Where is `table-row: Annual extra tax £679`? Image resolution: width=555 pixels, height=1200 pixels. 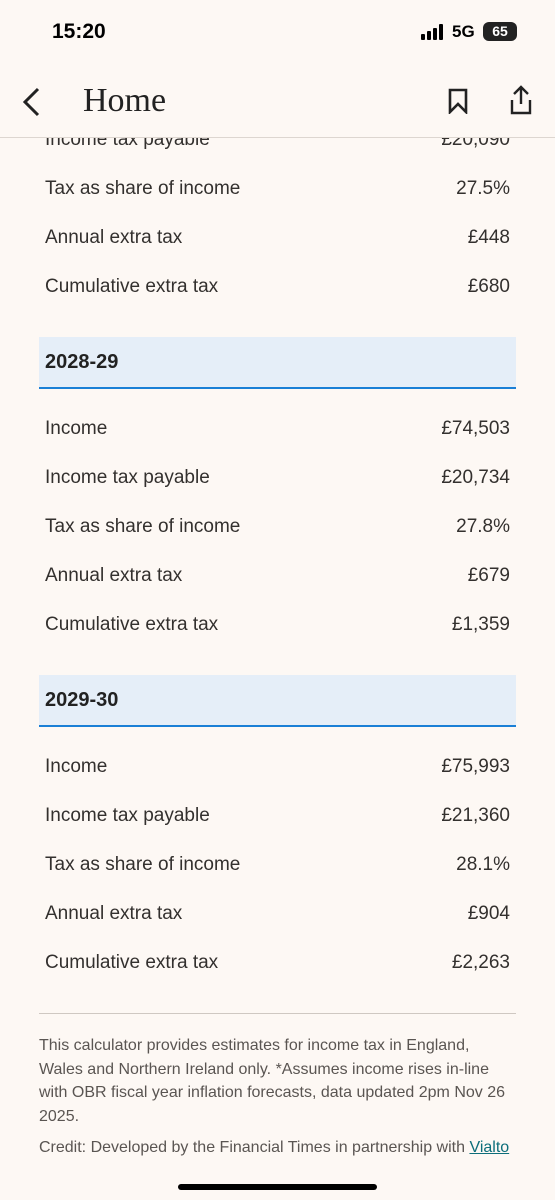
table-row: Annual extra tax £679 is located at coordinates (277, 575).